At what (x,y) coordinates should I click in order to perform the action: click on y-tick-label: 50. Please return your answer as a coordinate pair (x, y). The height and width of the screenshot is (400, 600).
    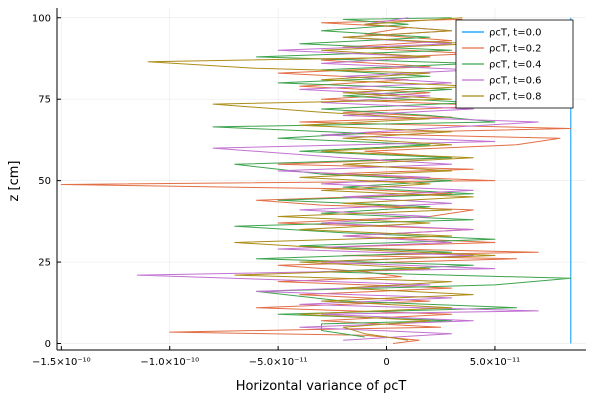
    Looking at the image, I should click on (44, 181).